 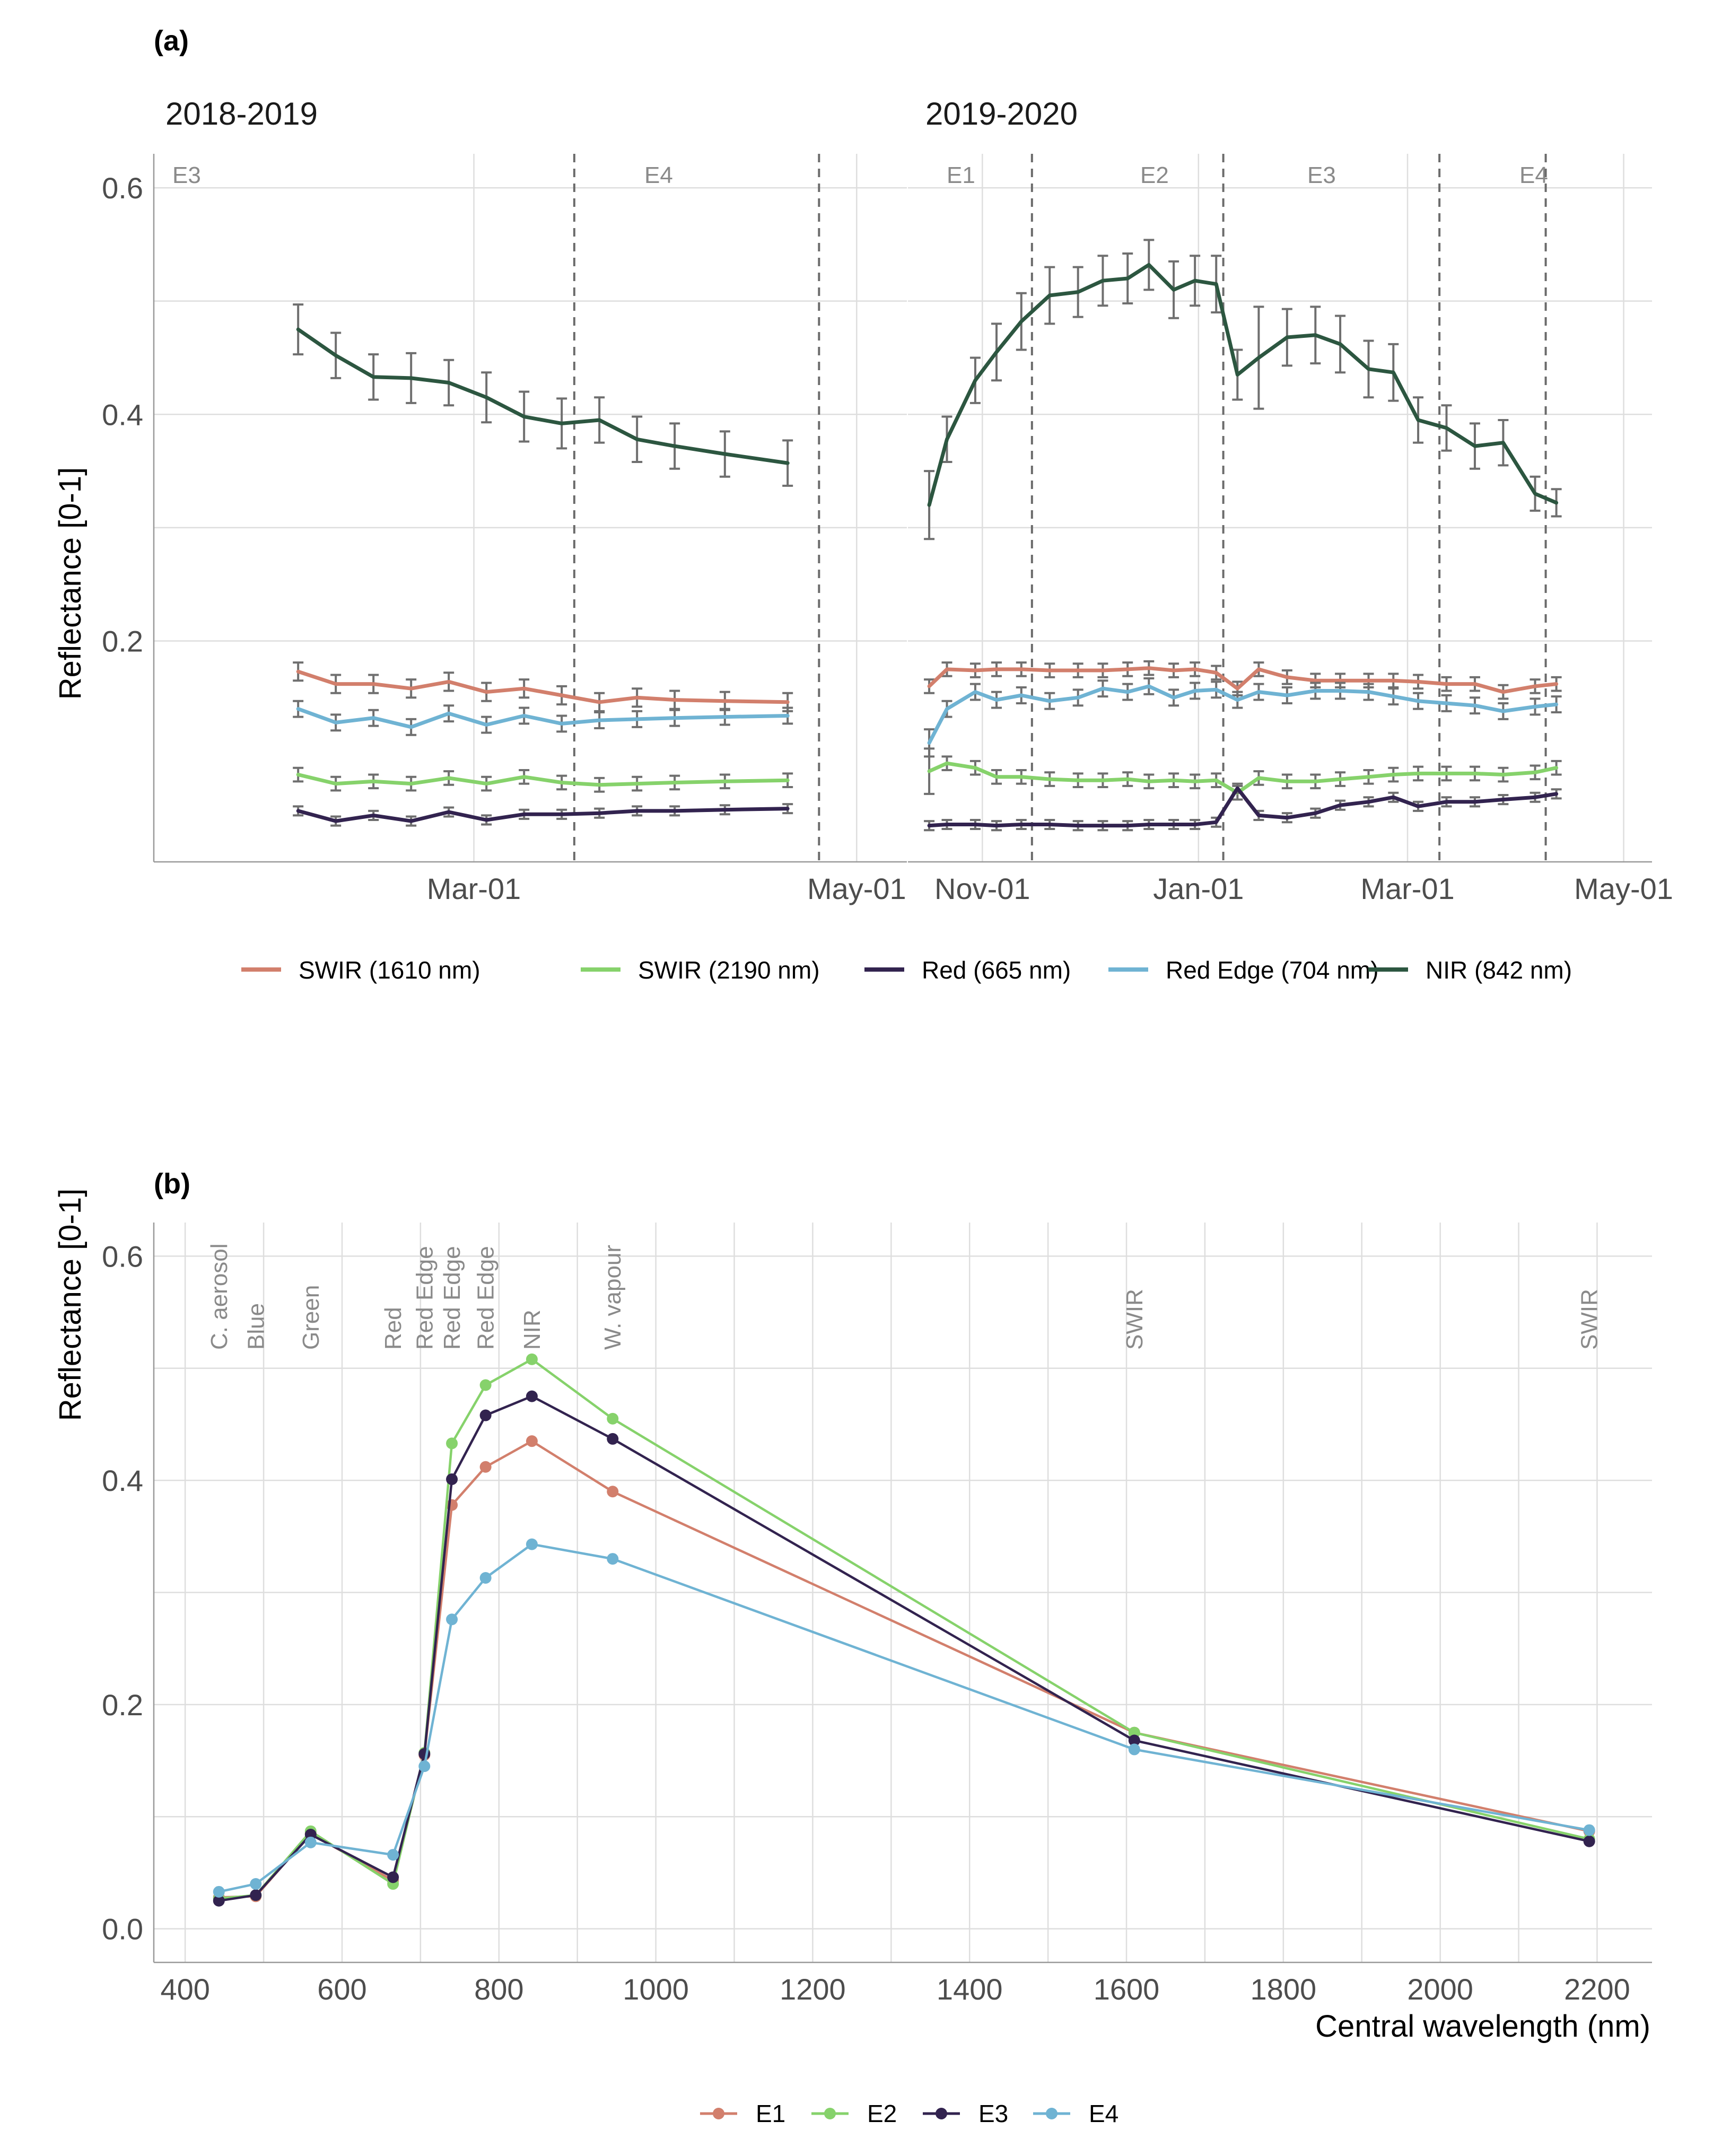 I want to click on band-label: C. aerosol, so click(x=219, y=1296).